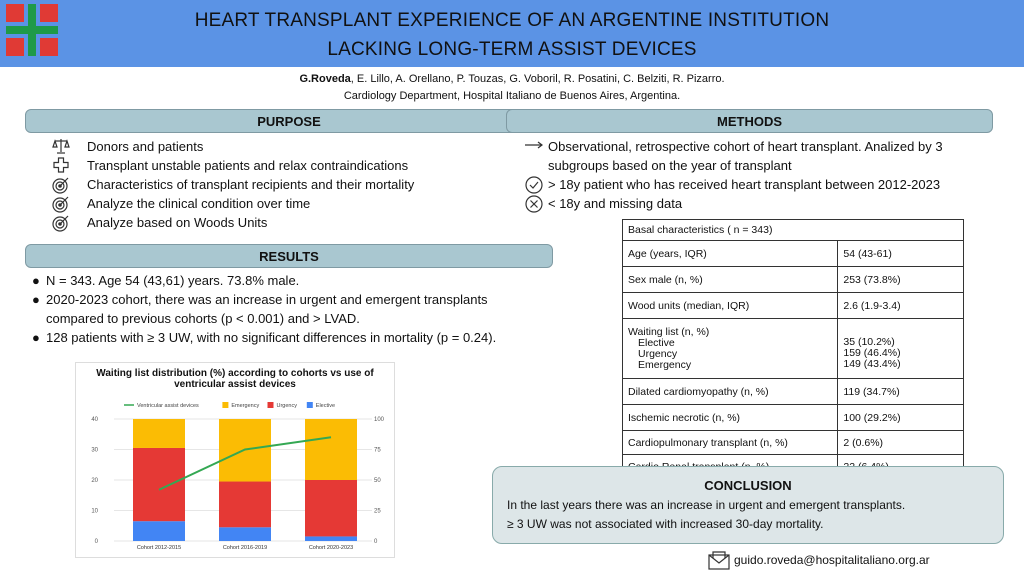 This screenshot has height=576, width=1024. I want to click on y-tick-left: 10, so click(94, 512).